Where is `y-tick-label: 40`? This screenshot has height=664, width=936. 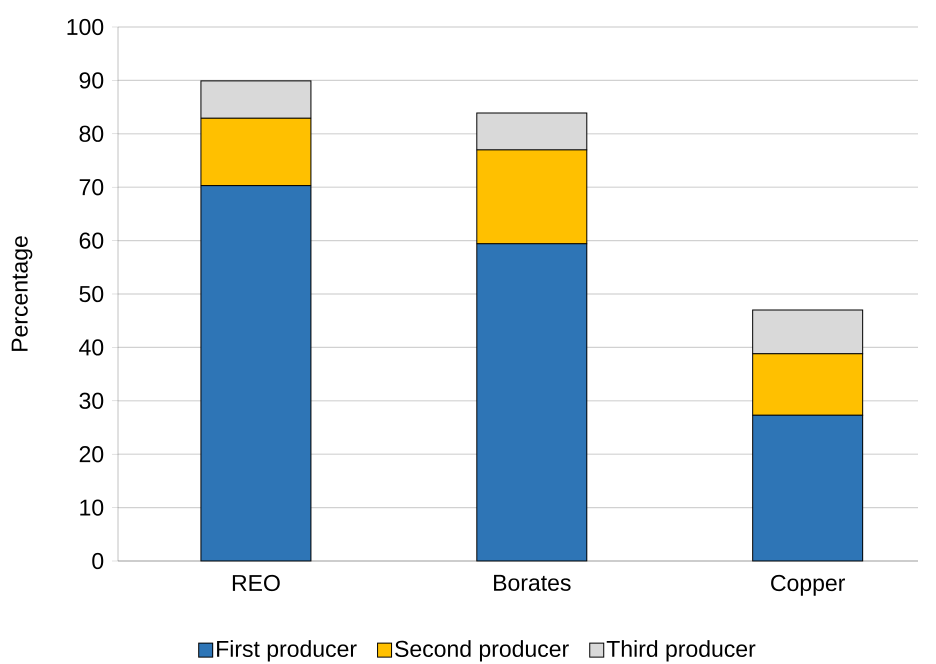 y-tick-label: 40 is located at coordinates (91, 347).